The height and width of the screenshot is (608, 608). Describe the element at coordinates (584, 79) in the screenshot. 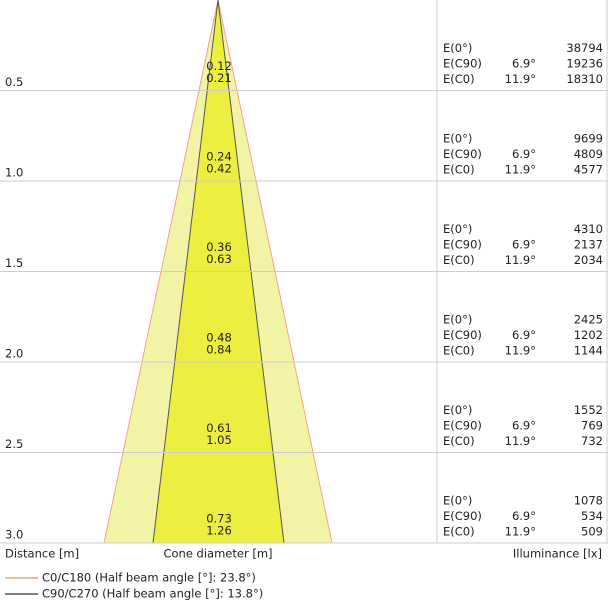

I see `illuminance-value: 18310` at that location.